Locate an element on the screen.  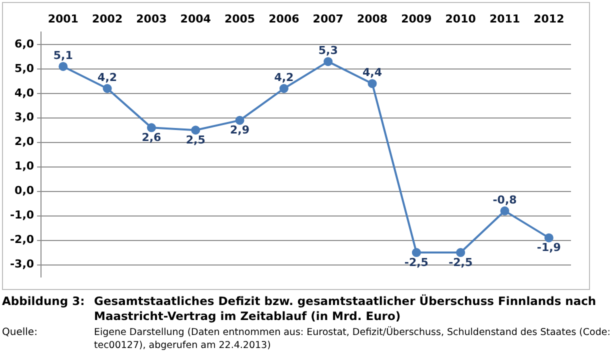
y-tick-label: 6,0 is located at coordinates (24, 43).